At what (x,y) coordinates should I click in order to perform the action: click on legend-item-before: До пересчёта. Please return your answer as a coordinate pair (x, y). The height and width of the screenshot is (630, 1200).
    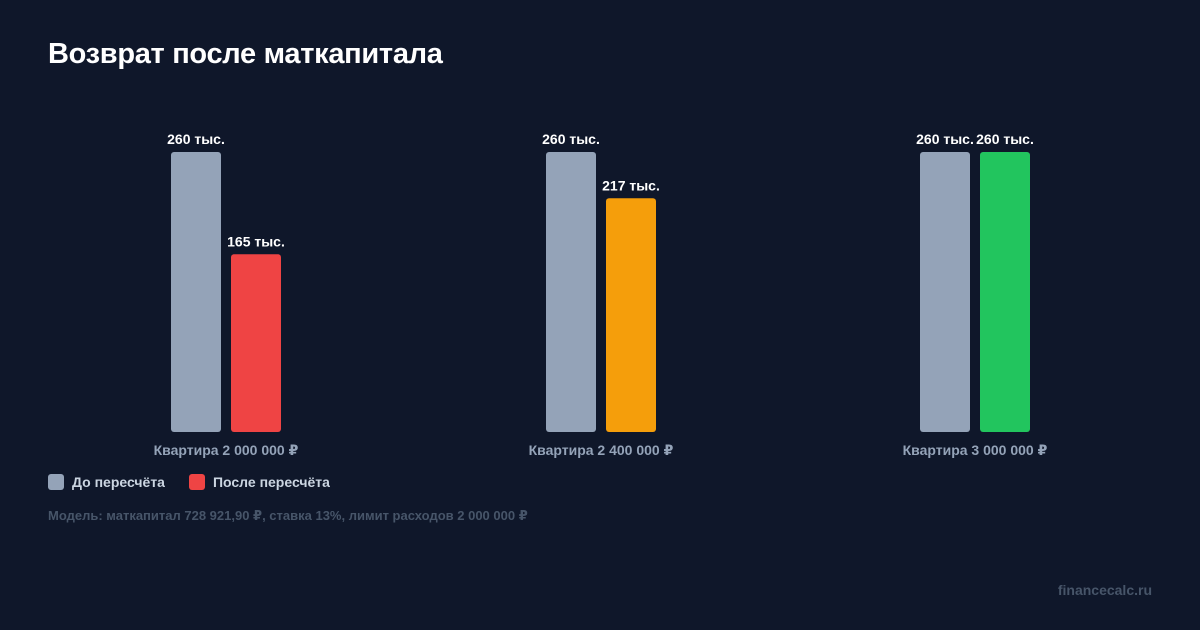
    Looking at the image, I should click on (106, 482).